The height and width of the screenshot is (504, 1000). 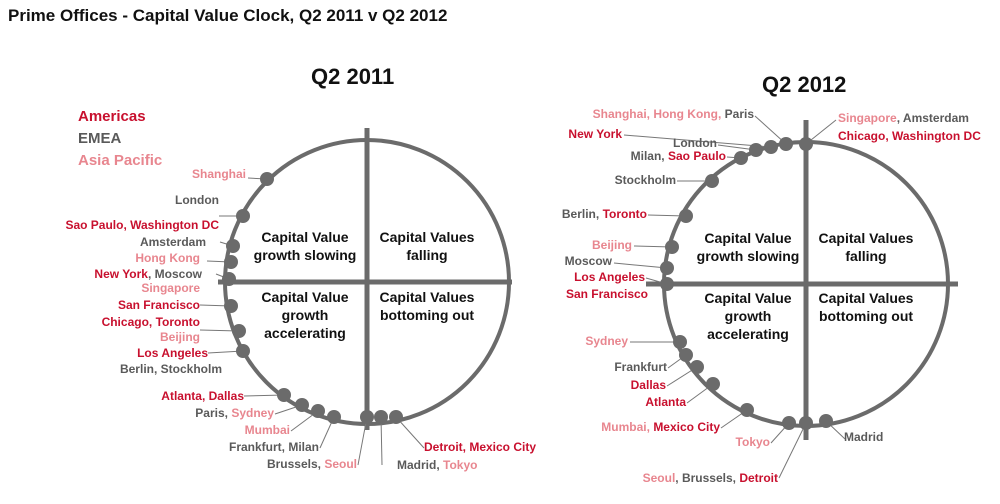 What do you see at coordinates (609, 277) in the screenshot?
I see `city-label-part: Los Angeles` at bounding box center [609, 277].